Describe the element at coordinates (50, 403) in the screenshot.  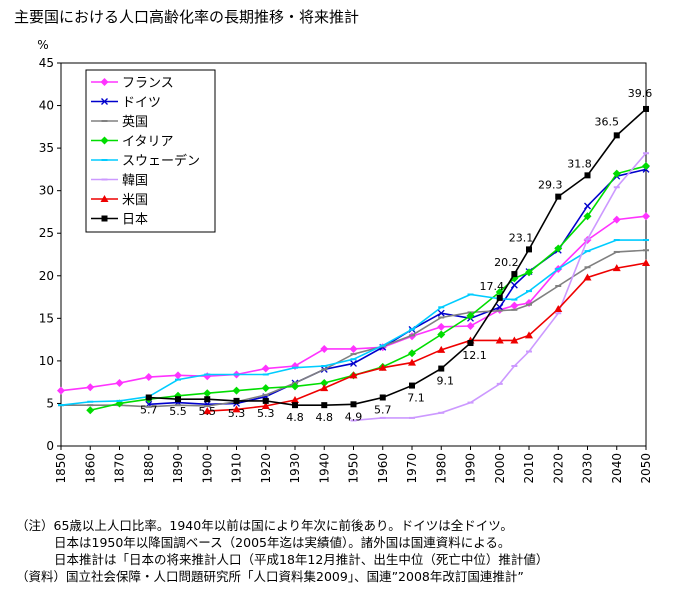
I see `y-tick-label: 5` at that location.